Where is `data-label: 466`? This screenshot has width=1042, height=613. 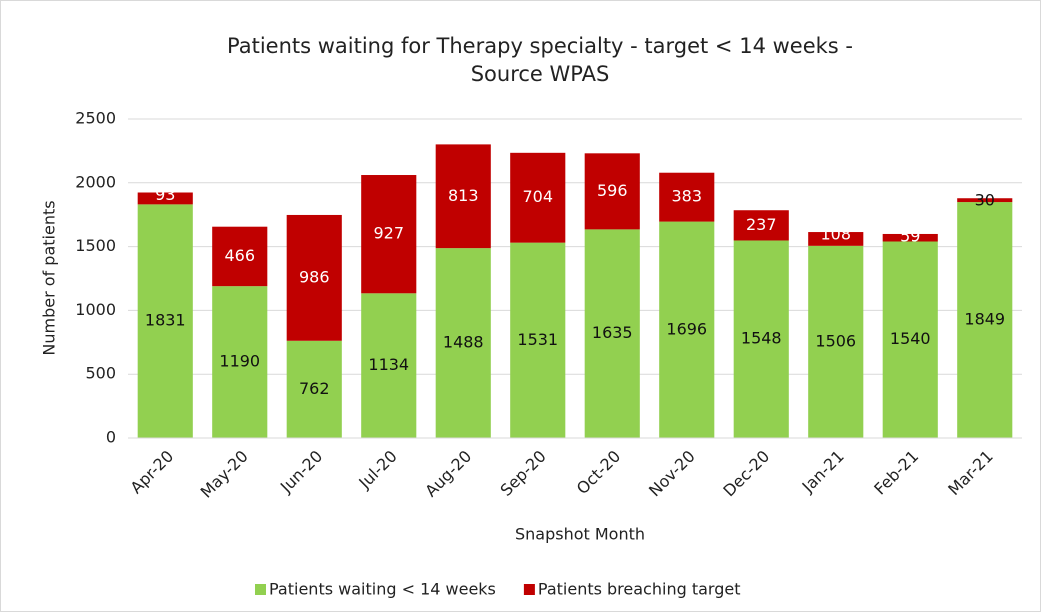
data-label: 466 is located at coordinates (239, 255).